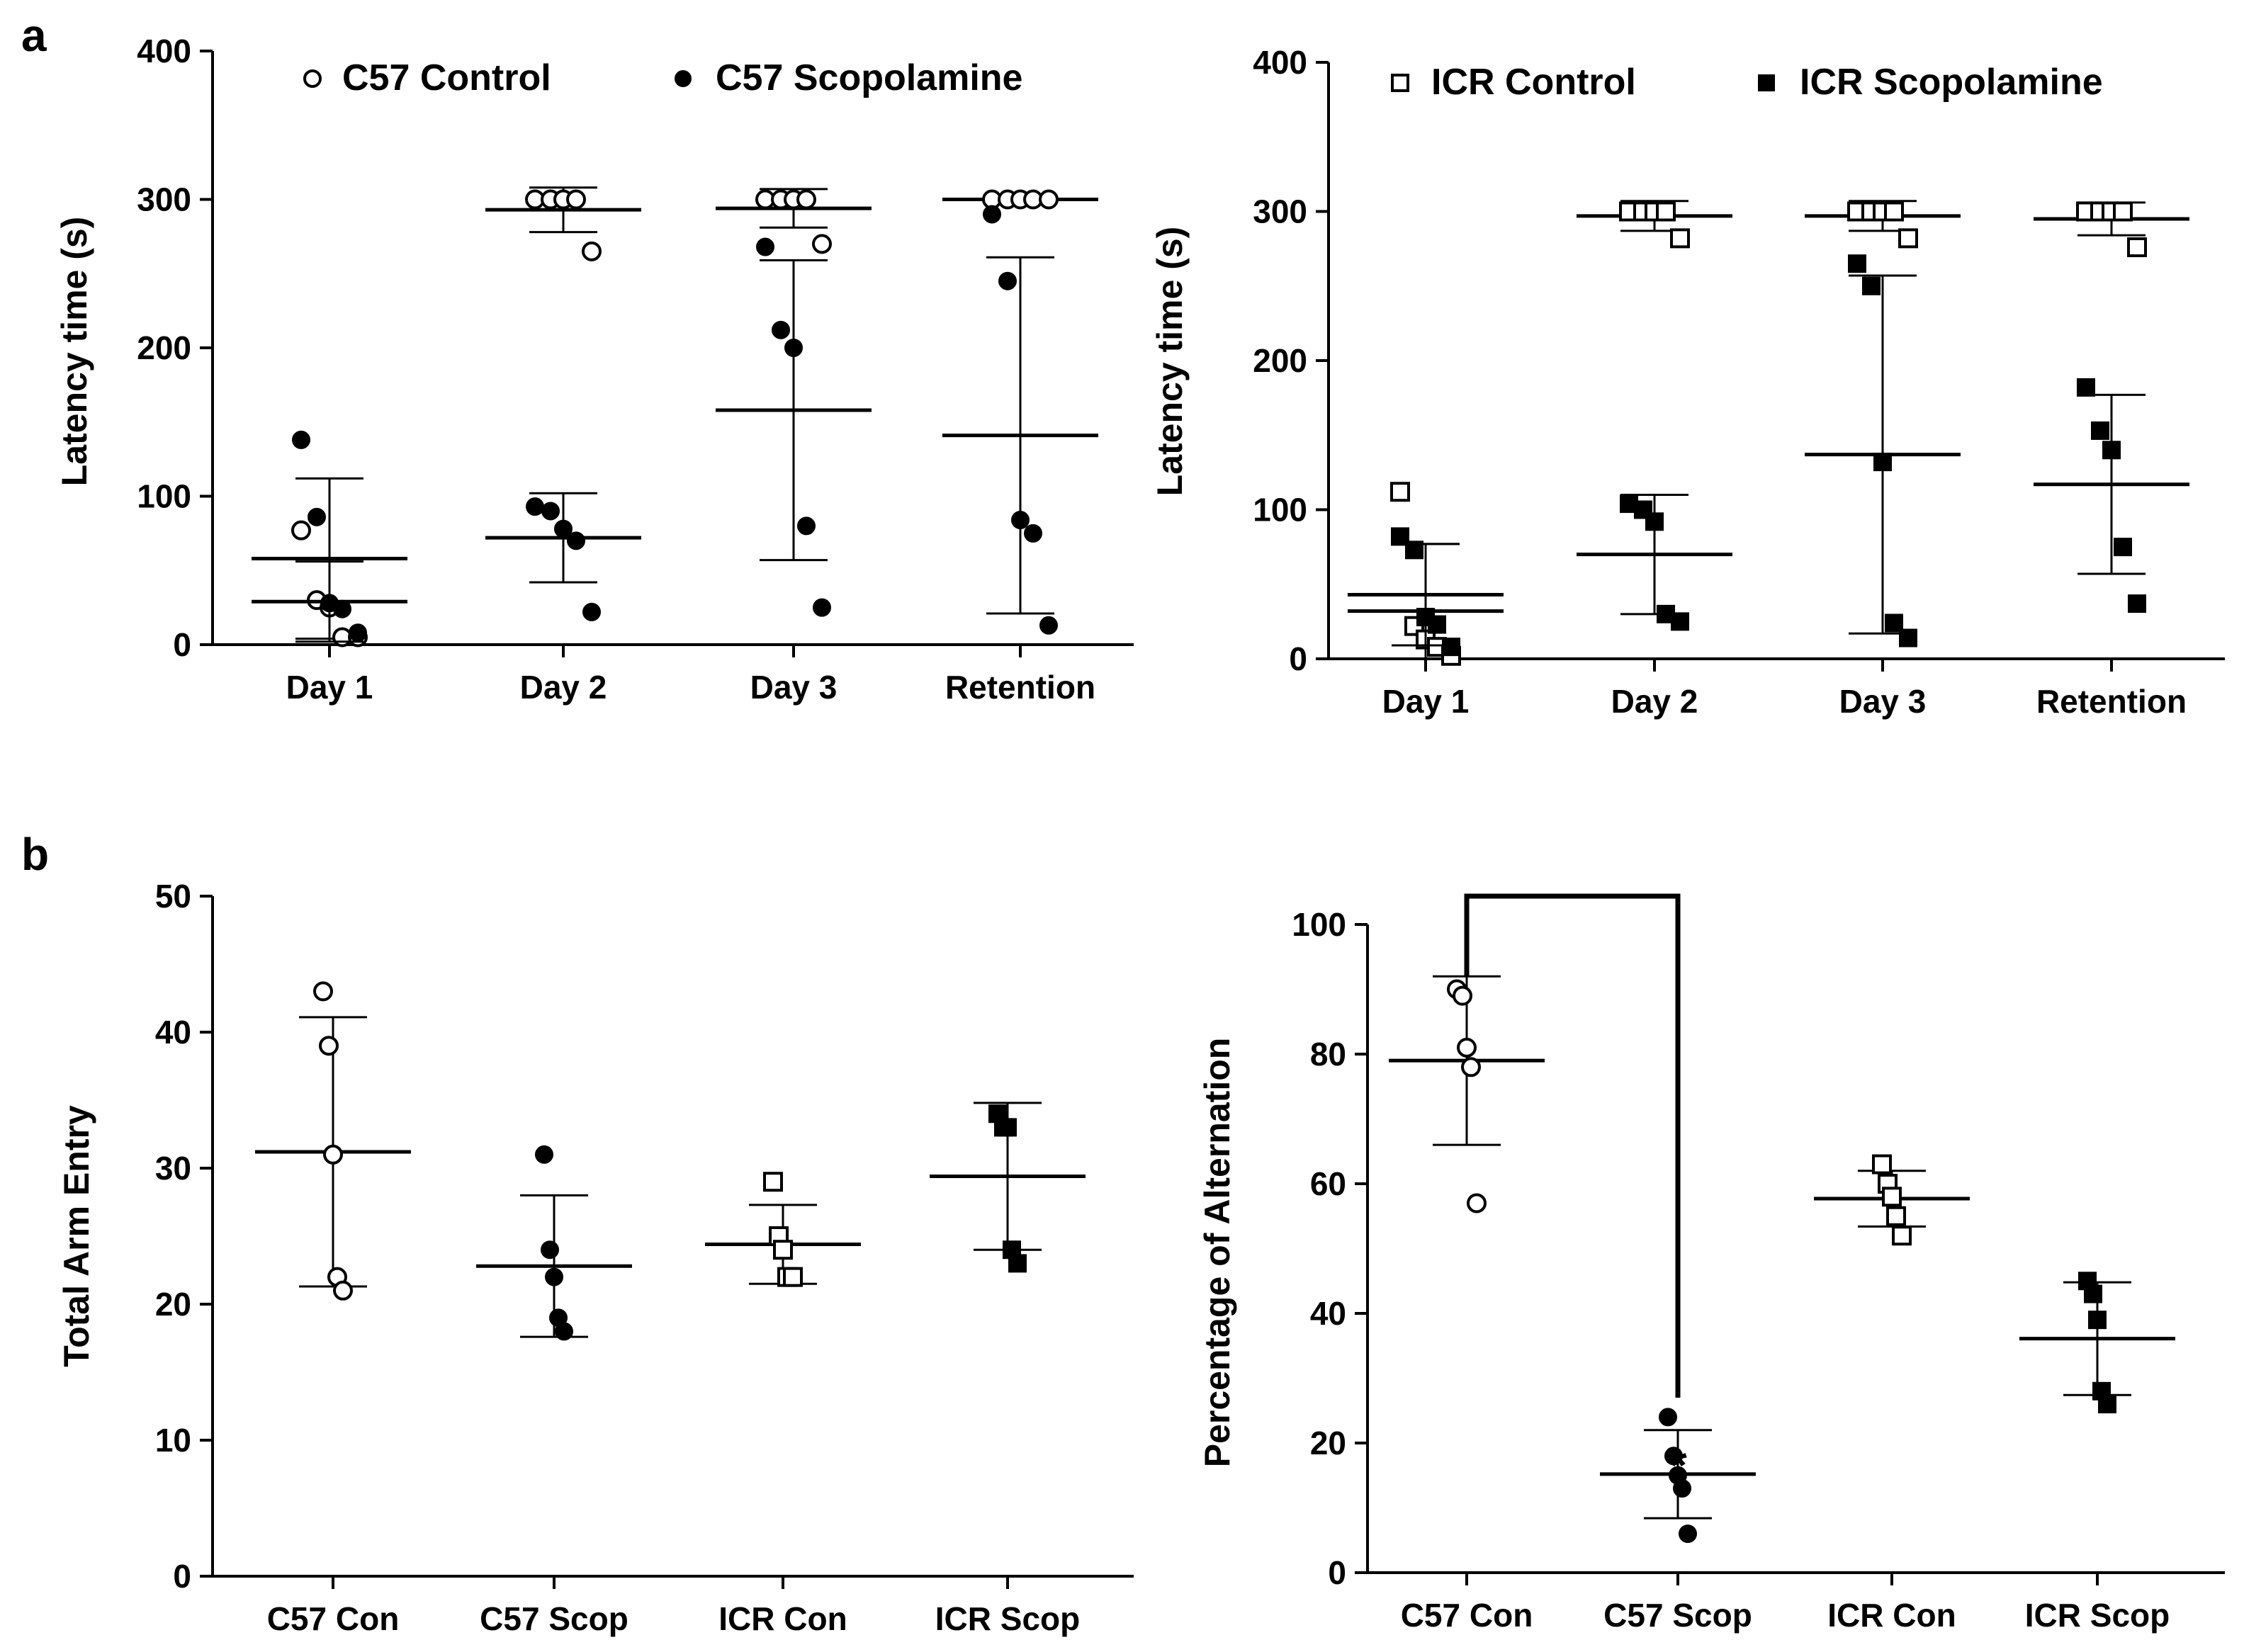 This screenshot has width=2244, height=1652. I want to click on y-axis-title: Percentage of Alternation, so click(1217, 1253).